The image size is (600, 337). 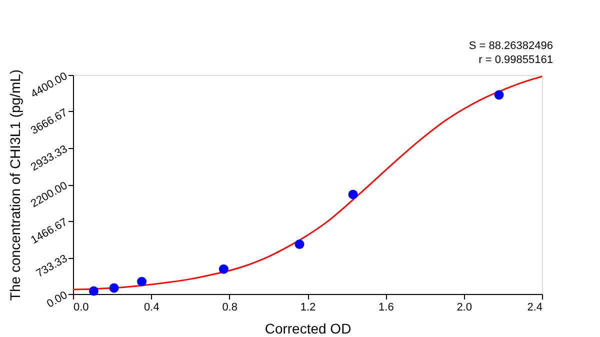 What do you see at coordinates (152, 308) in the screenshot?
I see `x-tick-label: 0.4` at bounding box center [152, 308].